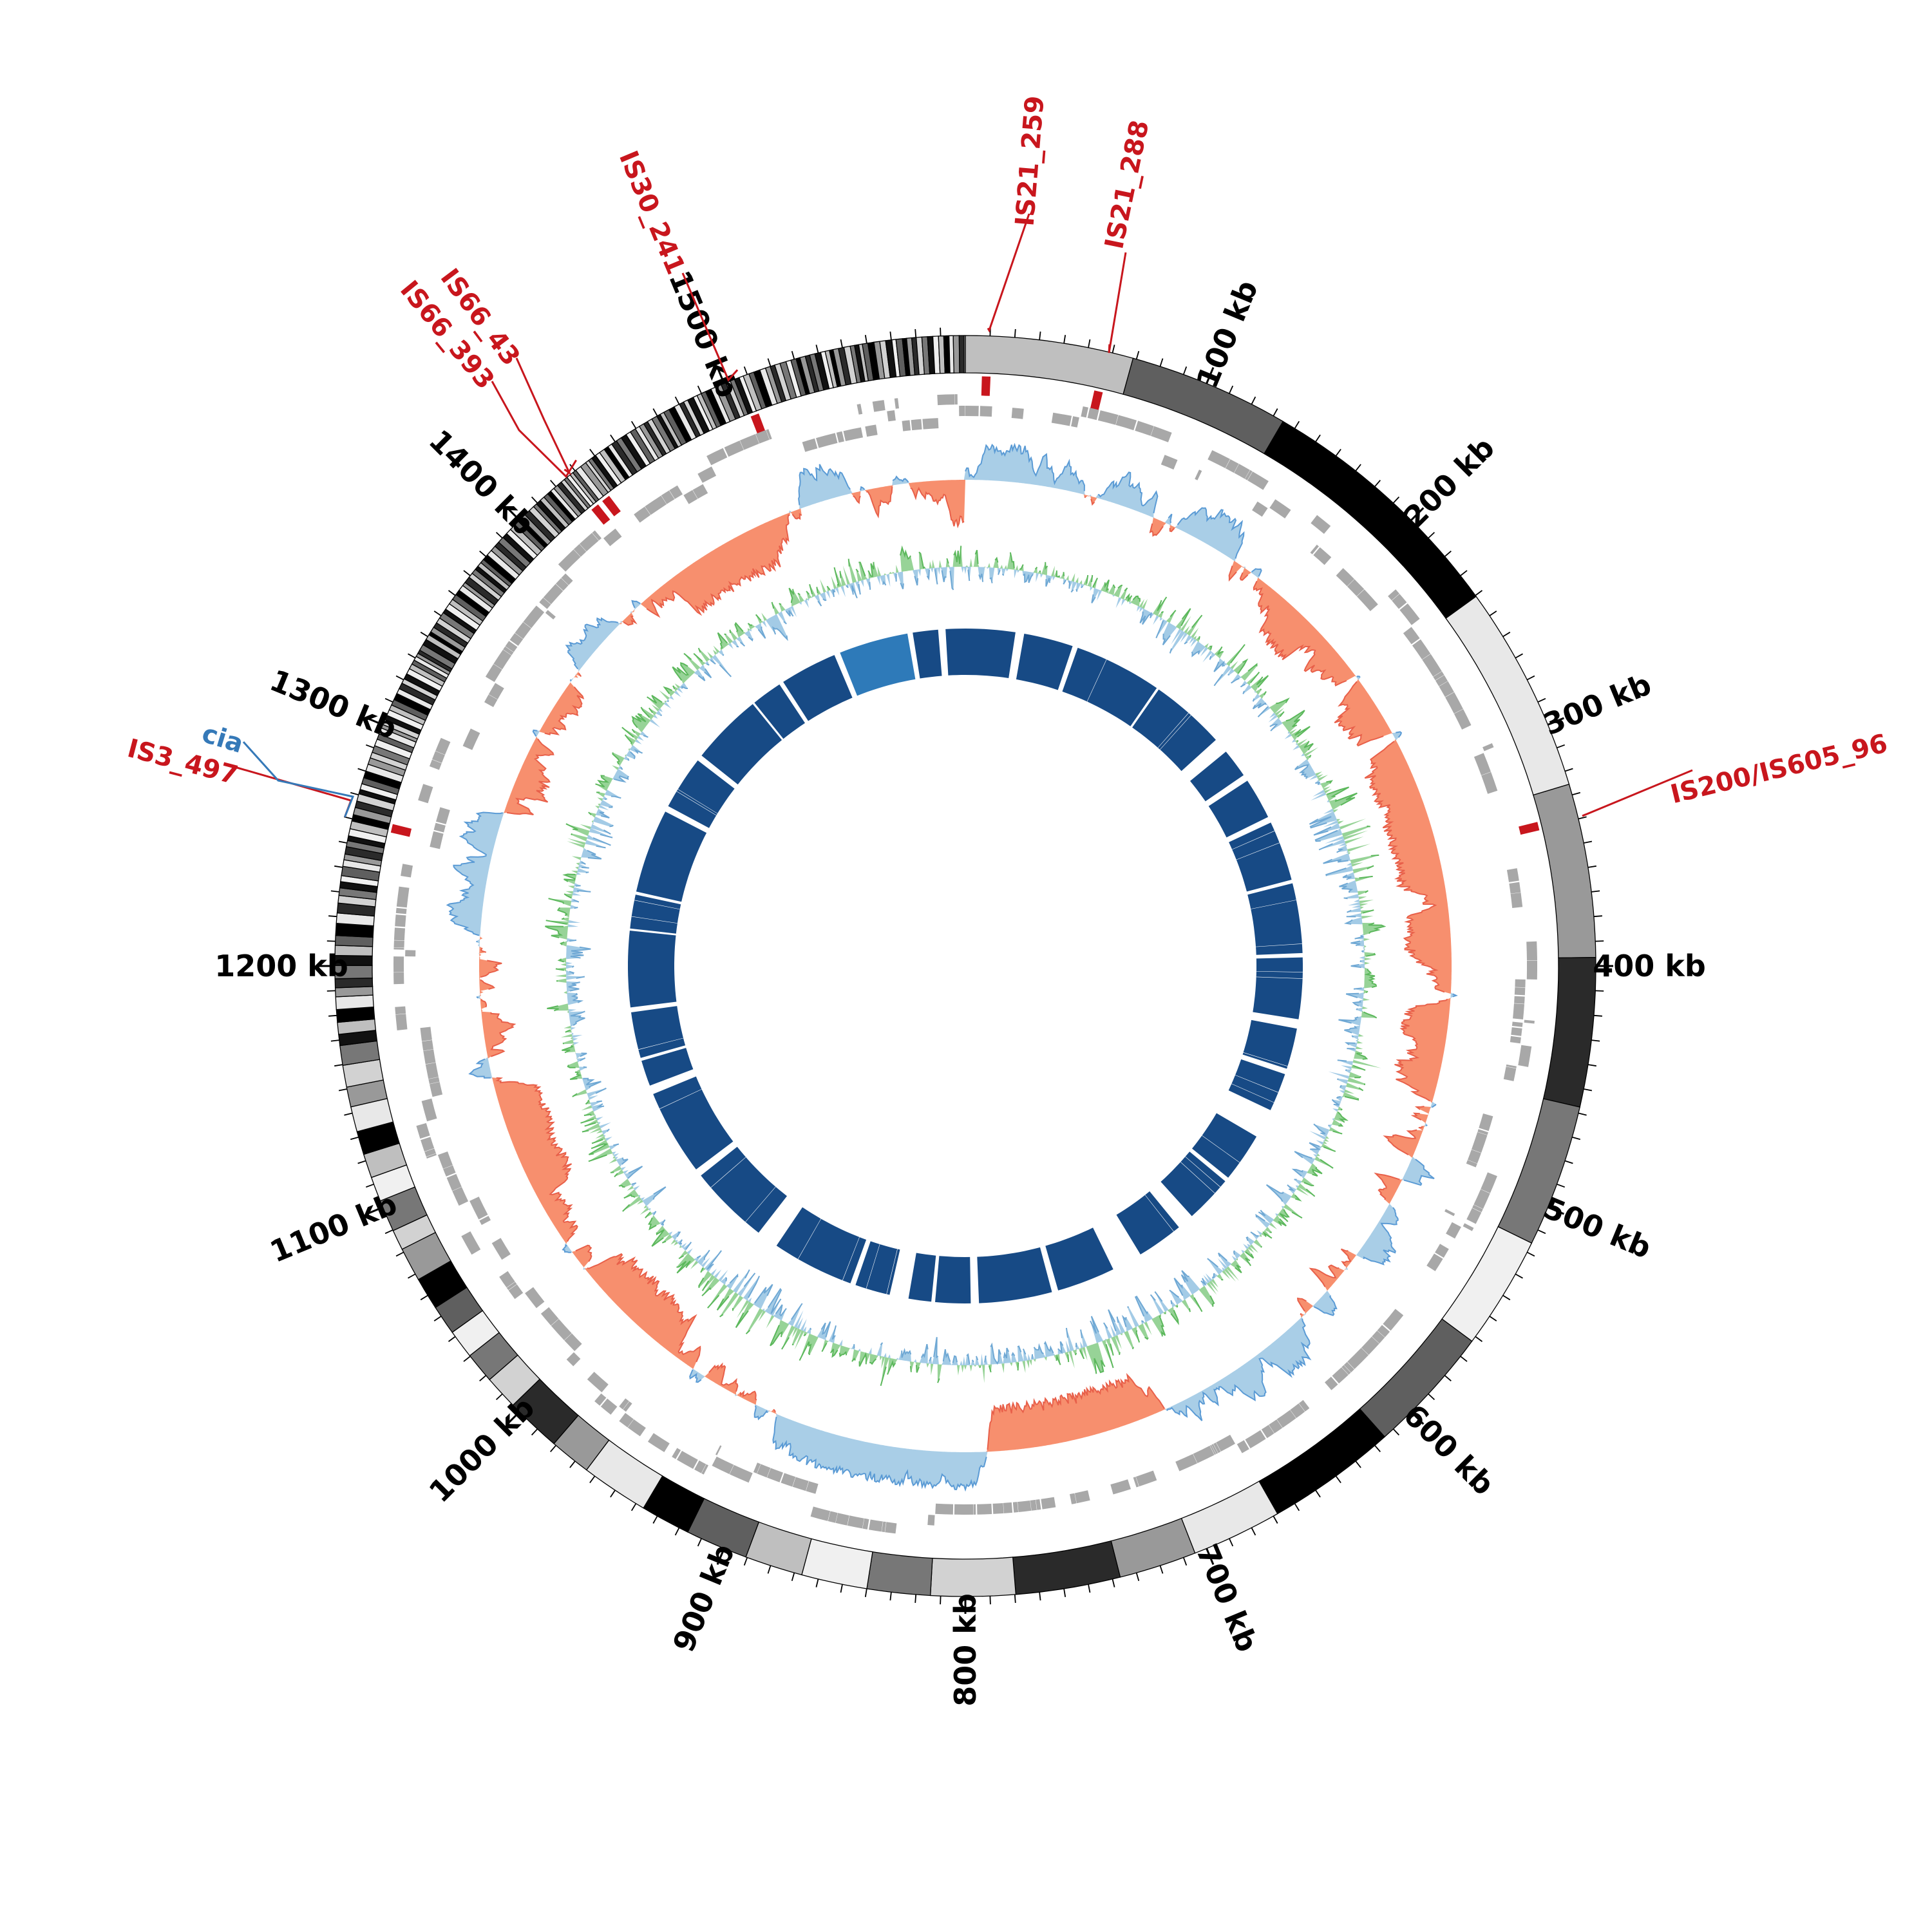 This screenshot has width=1932, height=1932. I want to click on contig-segment, so click(974, 1577).